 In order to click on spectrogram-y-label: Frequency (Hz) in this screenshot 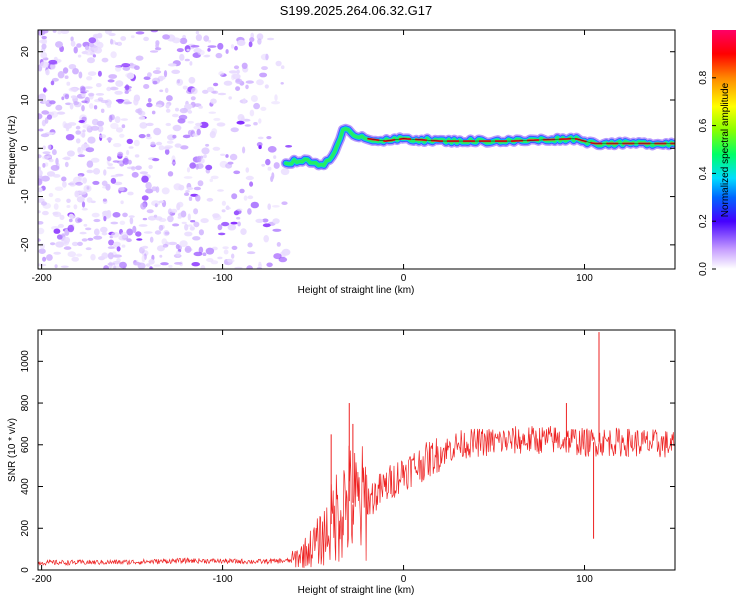, I will do `click(12, 150)`.